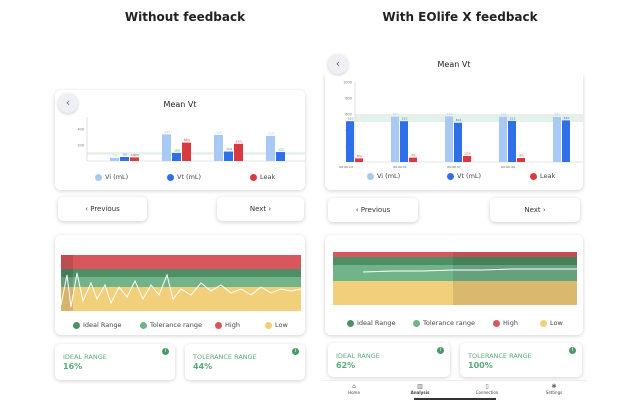  Describe the element at coordinates (554, 392) in the screenshot. I see `nav-label: Settings` at that location.